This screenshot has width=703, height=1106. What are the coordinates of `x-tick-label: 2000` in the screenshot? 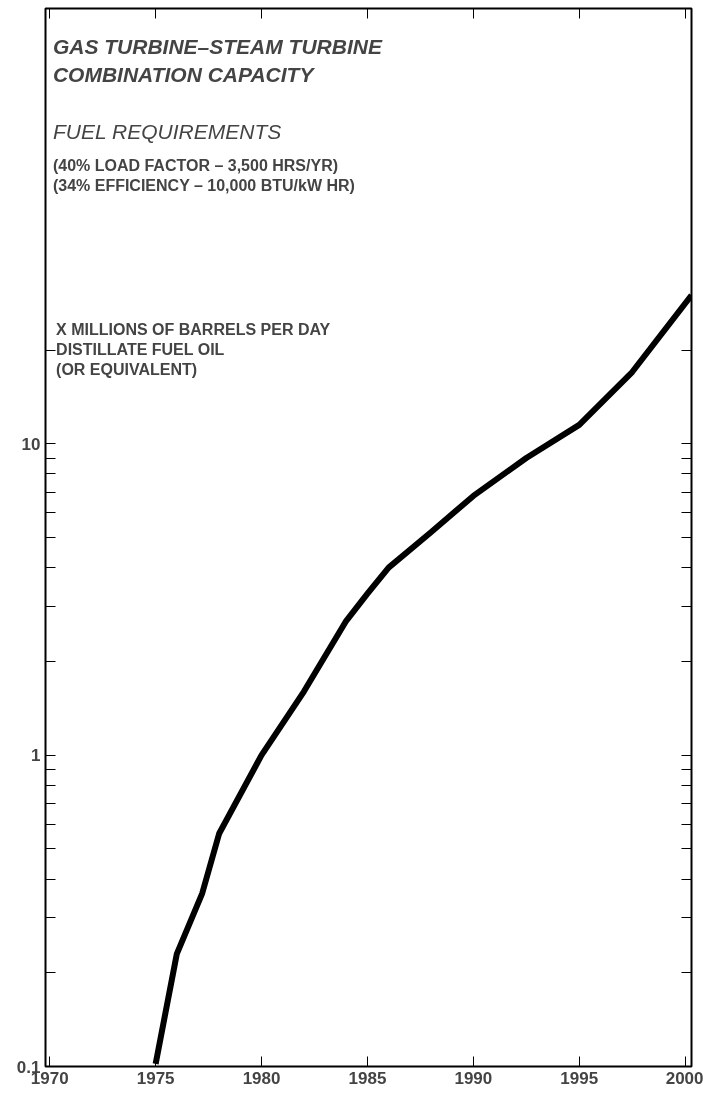 It's located at (684, 1078).